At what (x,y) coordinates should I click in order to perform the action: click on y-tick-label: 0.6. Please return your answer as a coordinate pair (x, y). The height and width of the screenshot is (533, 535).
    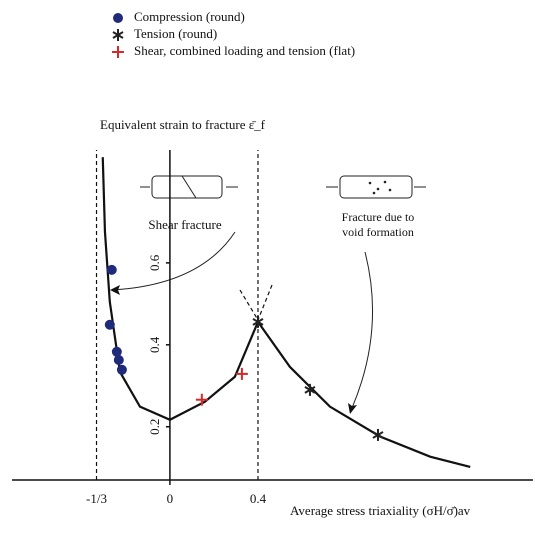
    Looking at the image, I should click on (154, 262).